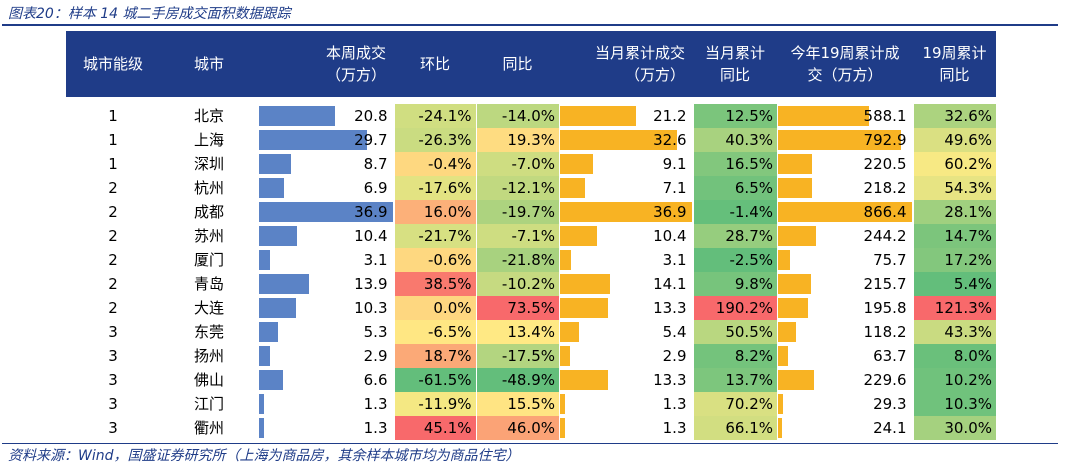 Image resolution: width=1065 pixels, height=470 pixels. I want to click on table-row: 1 北京 20.8 -24.1% -14.0% 21.2 12.5% 588.1 32.6%, so click(531, 116).